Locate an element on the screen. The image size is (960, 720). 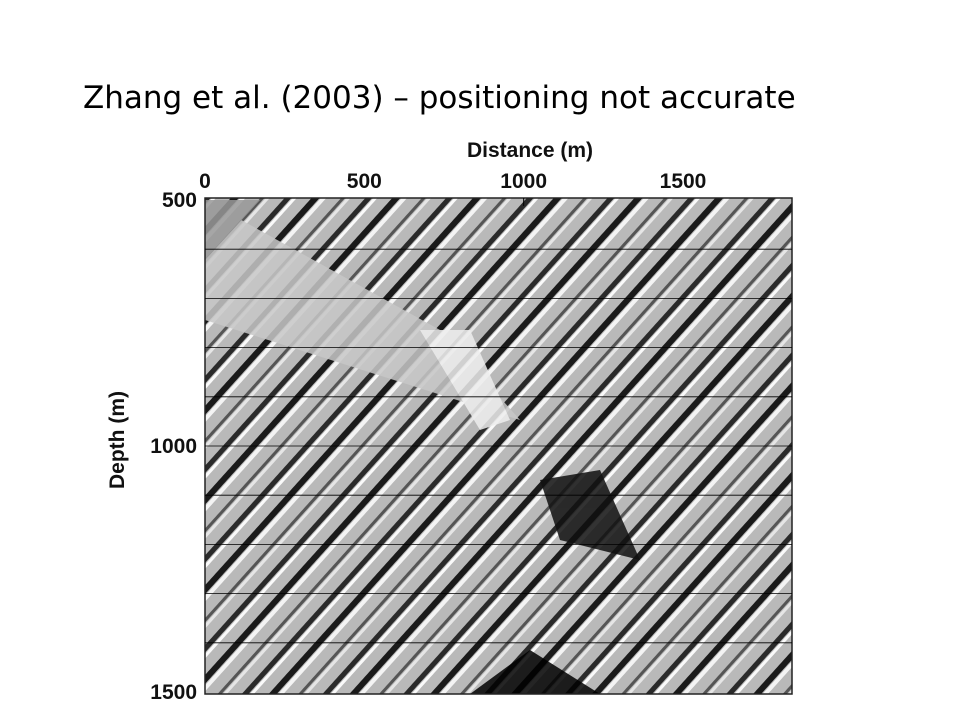
x-tick-label: 1000 is located at coordinates (523, 181).